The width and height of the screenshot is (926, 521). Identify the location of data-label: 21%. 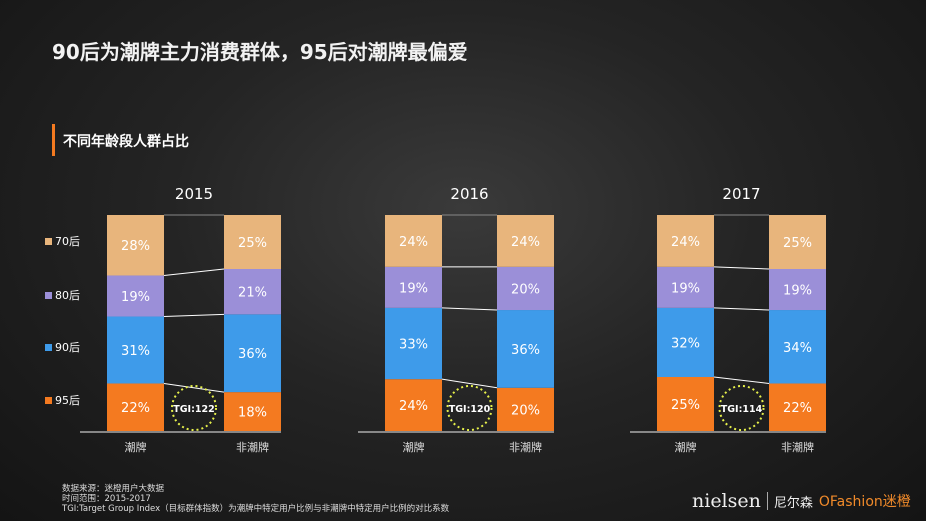
(252, 293).